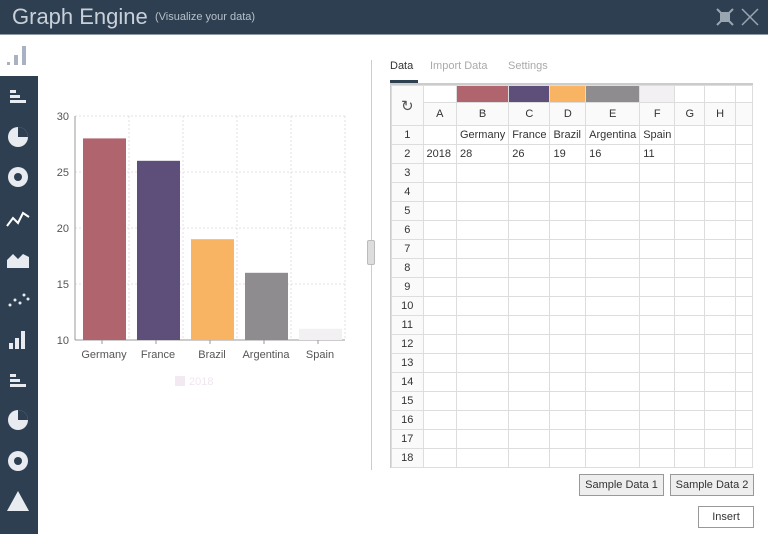  What do you see at coordinates (725, 18) in the screenshot?
I see `fullscreen-icon` at bounding box center [725, 18].